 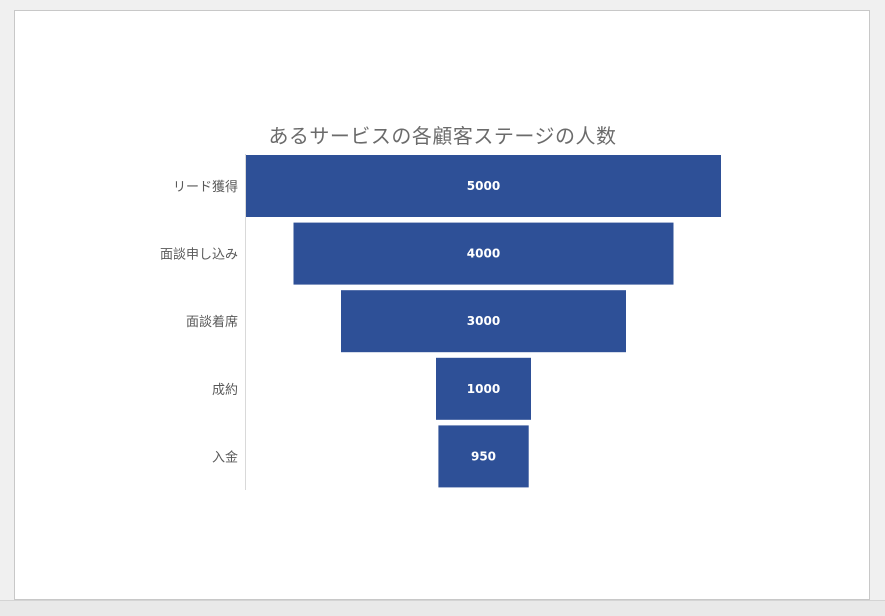 What do you see at coordinates (225, 457) in the screenshot?
I see `category-label: 入金` at bounding box center [225, 457].